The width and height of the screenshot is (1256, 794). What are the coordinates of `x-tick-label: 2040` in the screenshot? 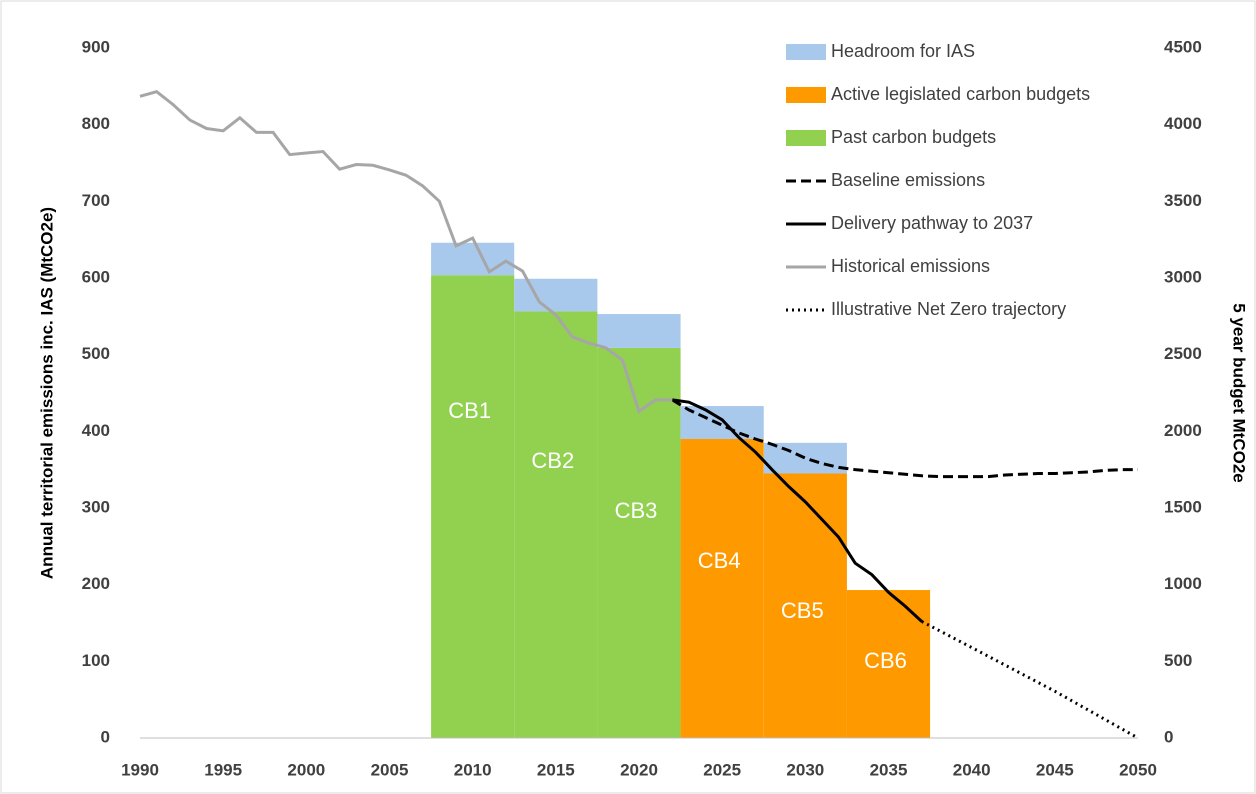 It's located at (972, 769).